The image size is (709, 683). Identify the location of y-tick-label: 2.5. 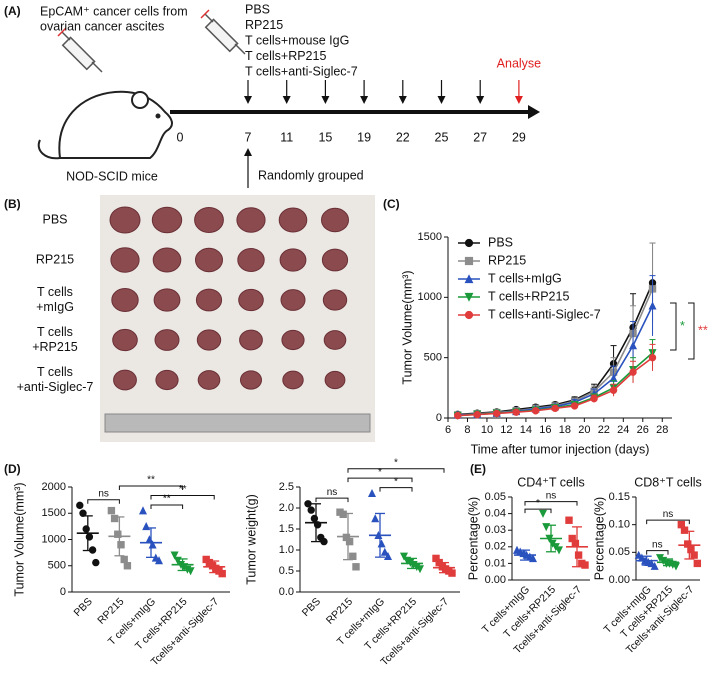
(286, 487).